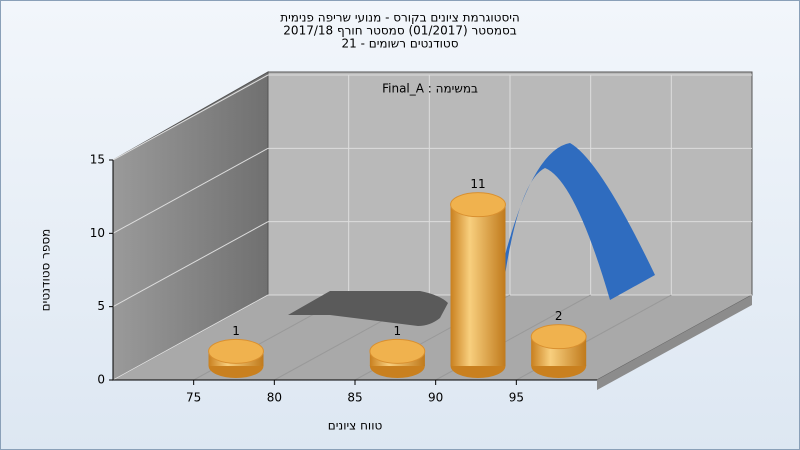  What do you see at coordinates (674, 342) in the screenshot?
I see `floor-edge` at bounding box center [674, 342].